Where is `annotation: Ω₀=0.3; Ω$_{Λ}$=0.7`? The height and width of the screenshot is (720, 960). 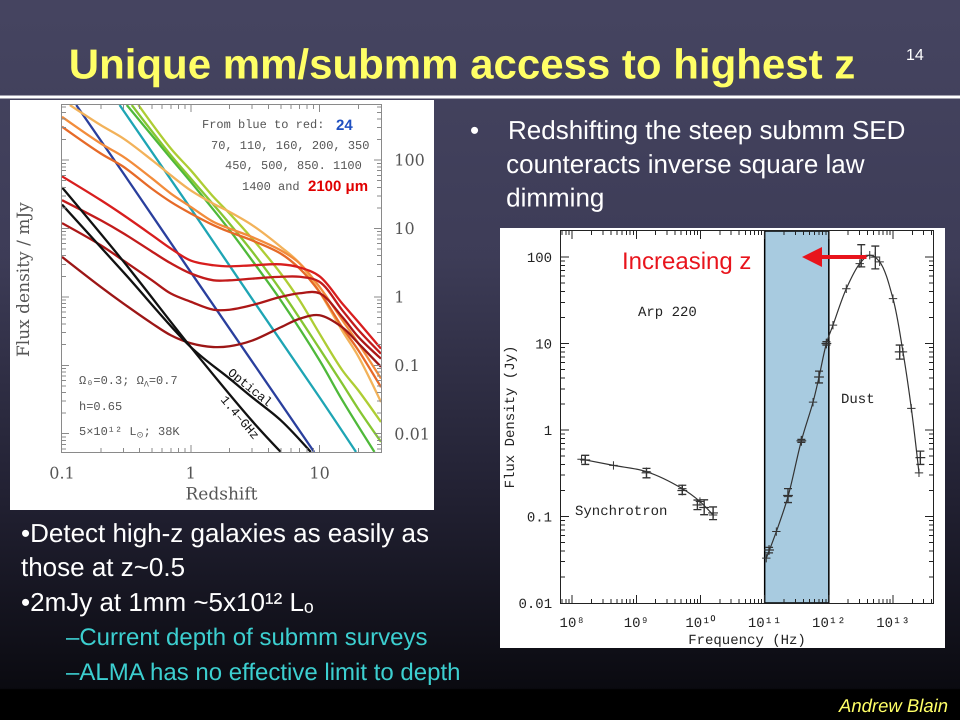 annotation: Ω₀=0.3; Ω$_{Λ}$=0.7 is located at coordinates (128, 382).